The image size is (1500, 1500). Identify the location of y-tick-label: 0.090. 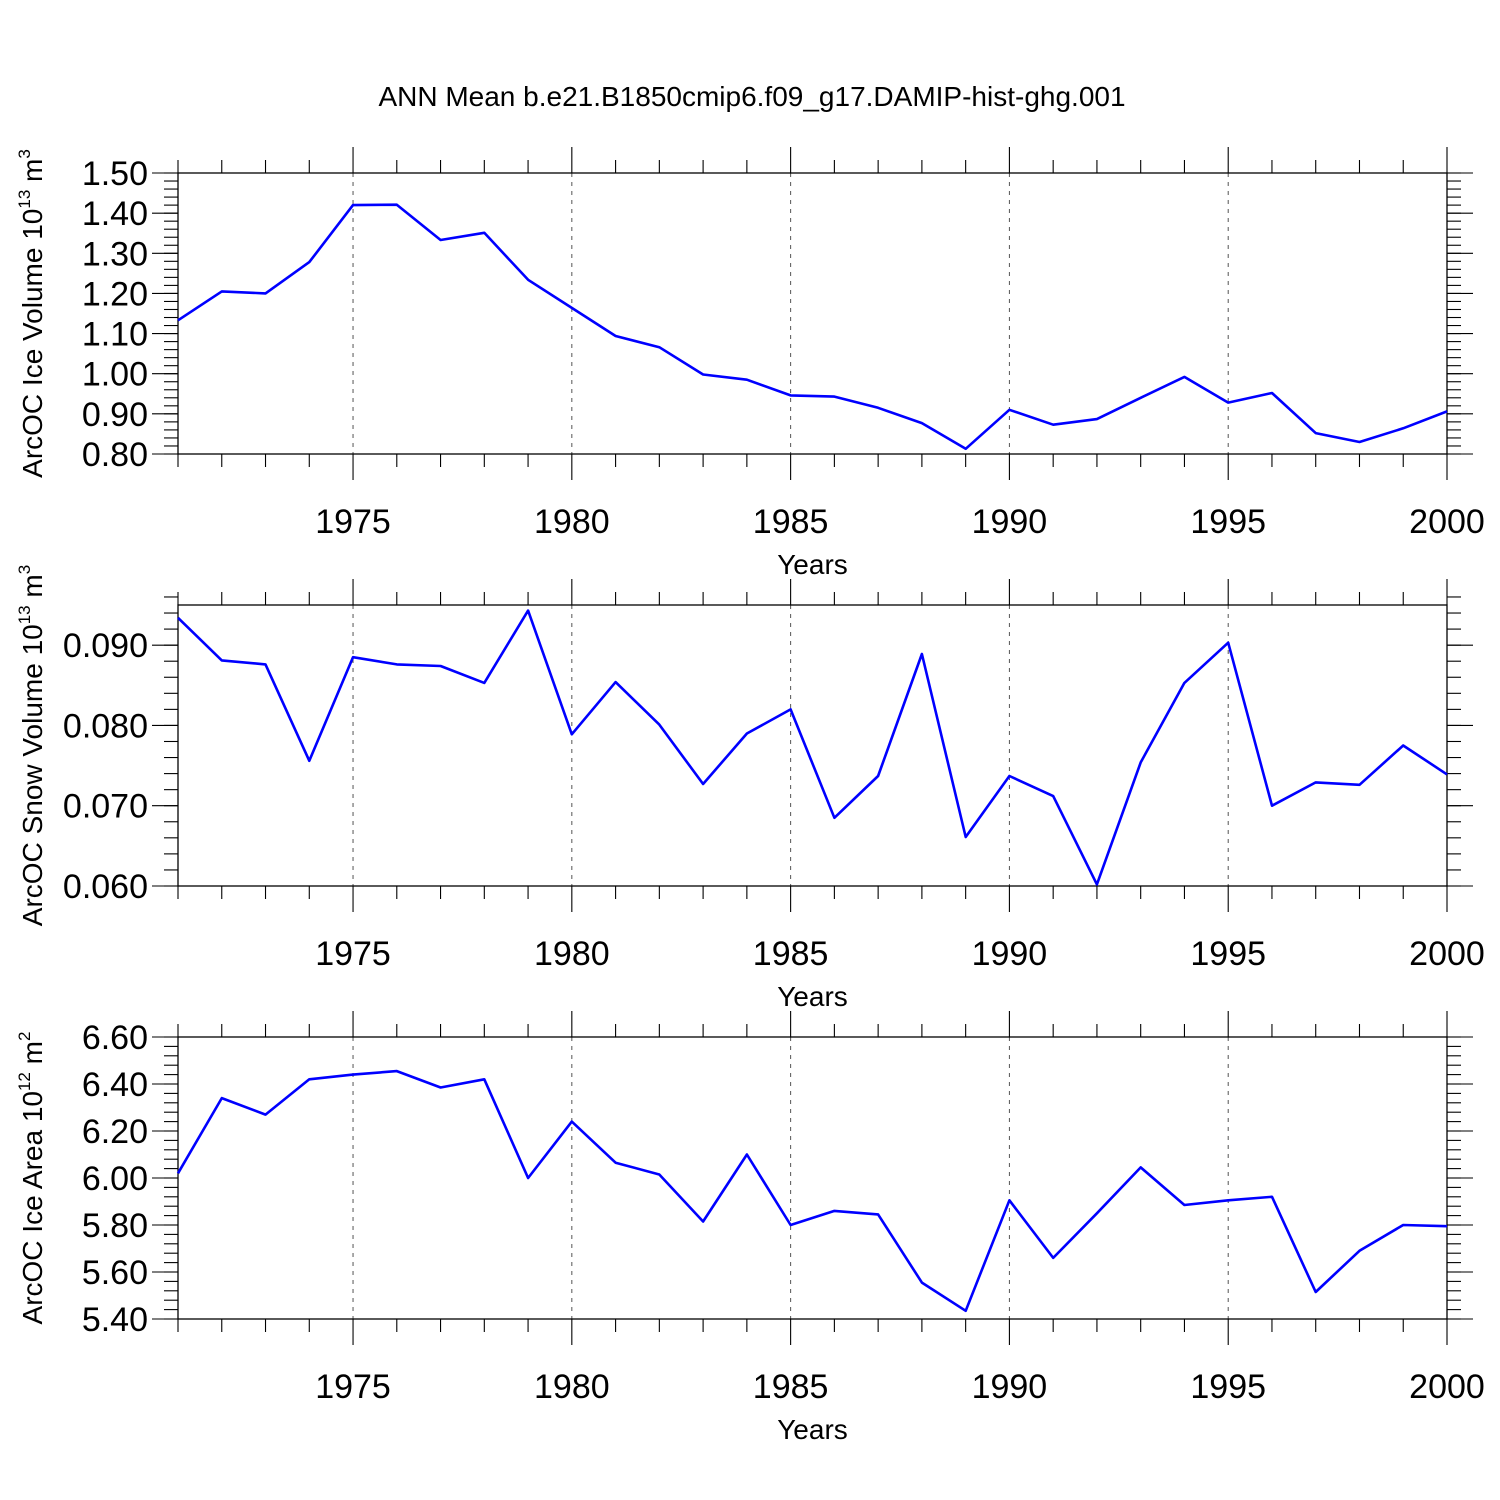
(105, 646).